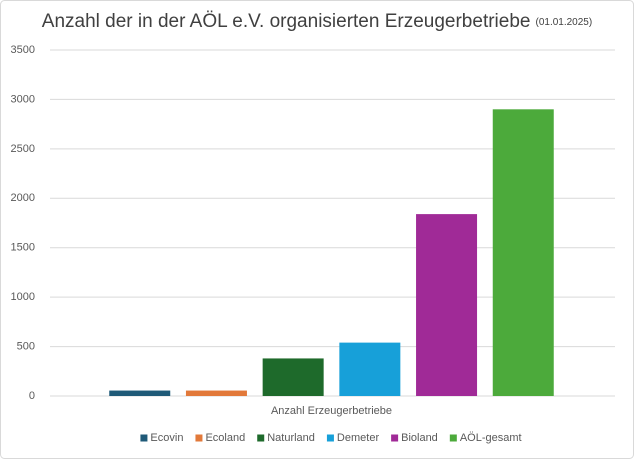  What do you see at coordinates (23, 149) in the screenshot?
I see `y-tick-label: 2500` at bounding box center [23, 149].